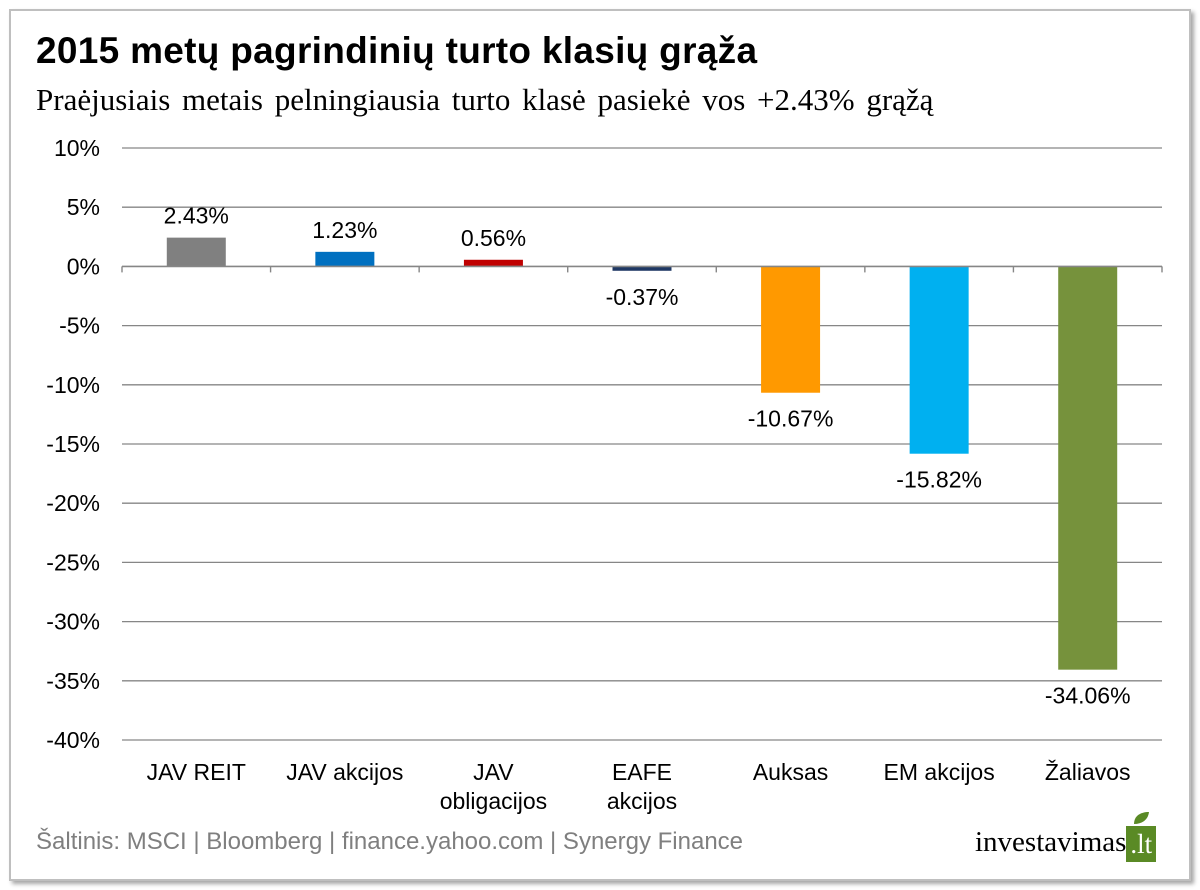  Describe the element at coordinates (73, 622) in the screenshot. I see `y-tick-label: -30%` at that location.